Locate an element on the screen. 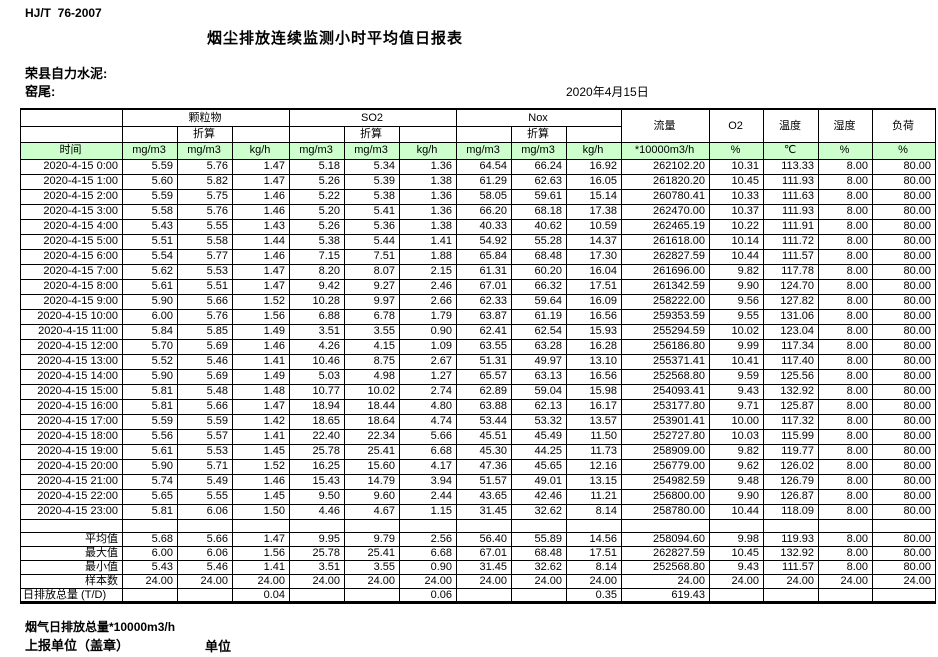 Image resolution: width=938 pixels, height=657 pixels. summary-value-cell: 8.00 is located at coordinates (846, 567).